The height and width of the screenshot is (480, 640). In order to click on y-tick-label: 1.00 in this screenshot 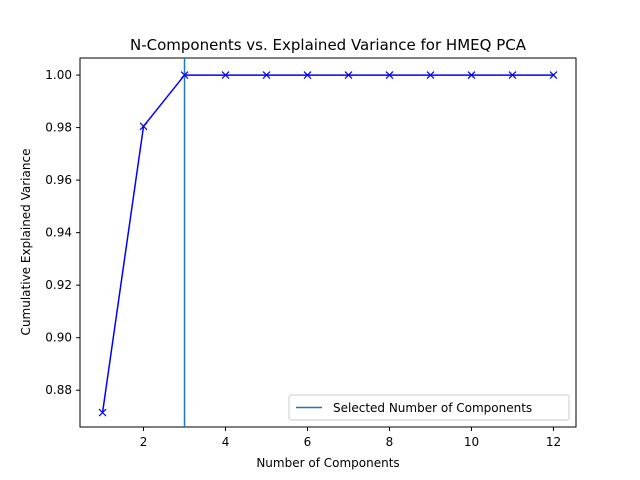, I will do `click(58, 75)`.